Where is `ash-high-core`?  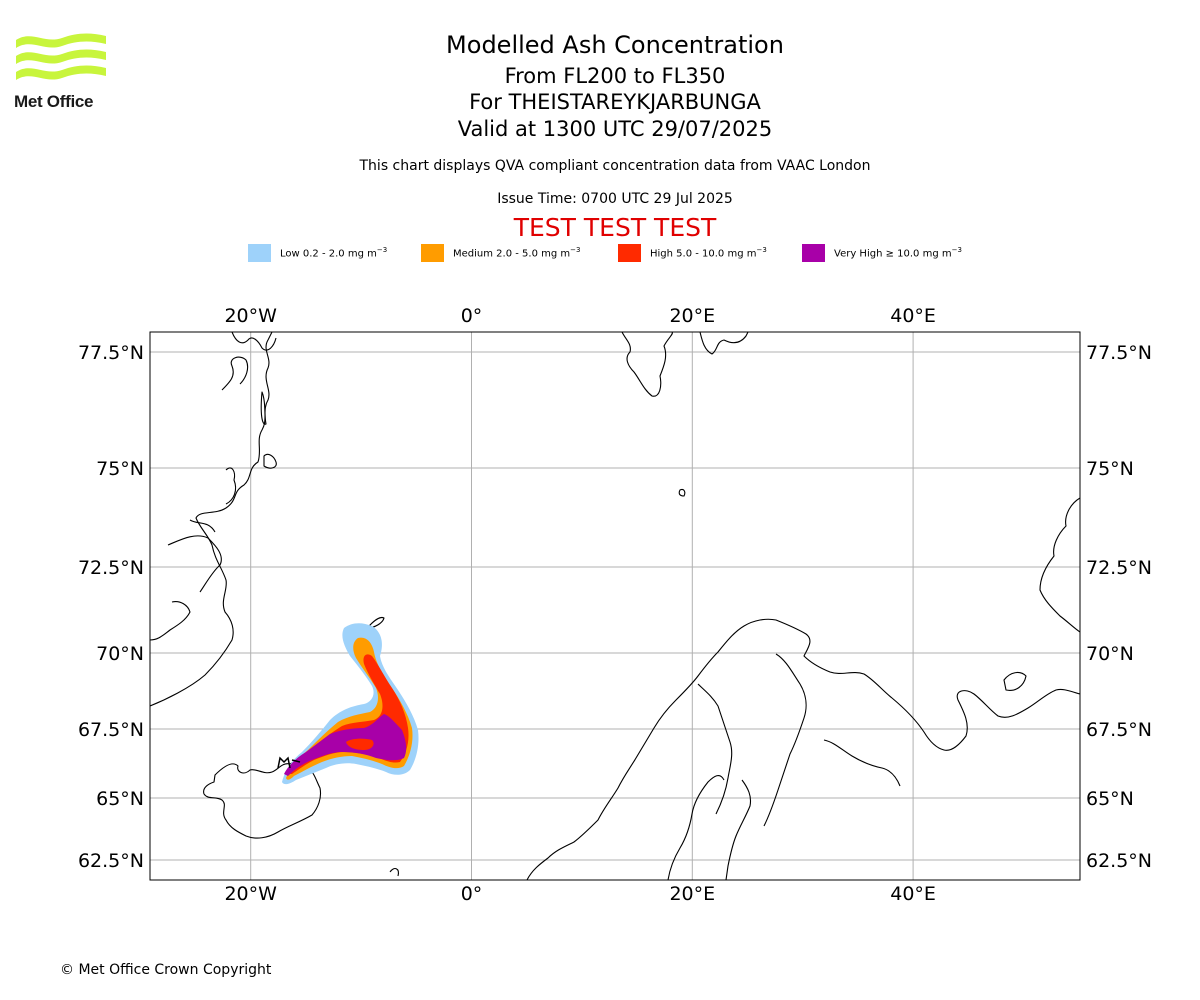 ash-high-core is located at coordinates (360, 744).